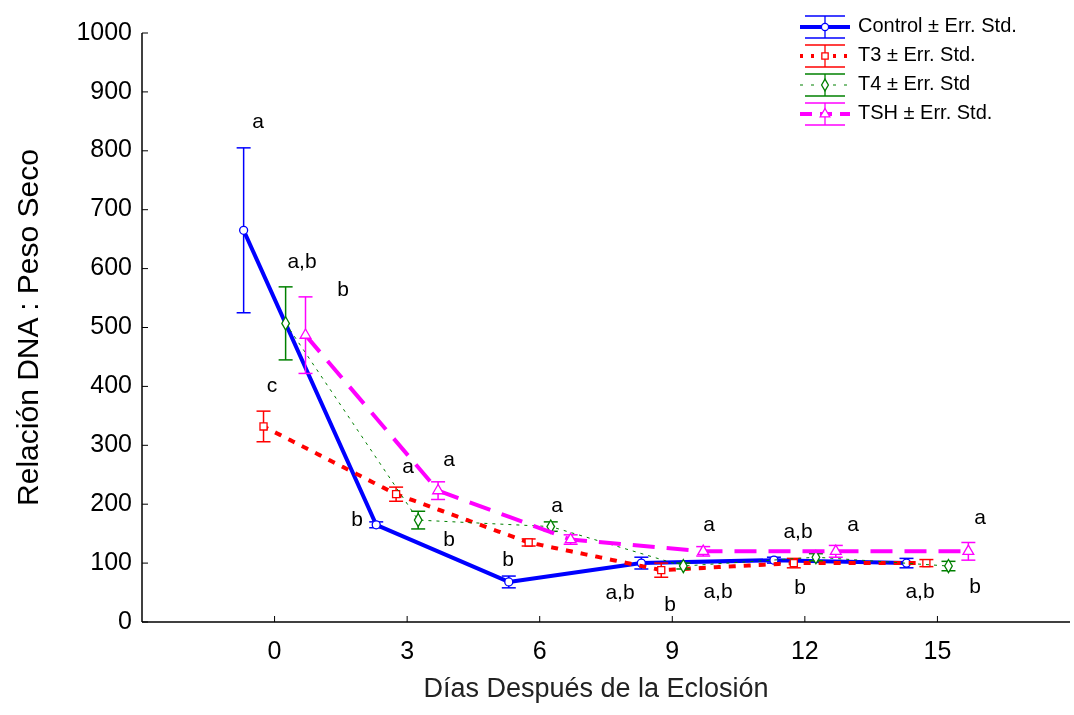 The image size is (1074, 715). Describe the element at coordinates (111, 501) in the screenshot. I see `y-tick-label: 200` at that location.